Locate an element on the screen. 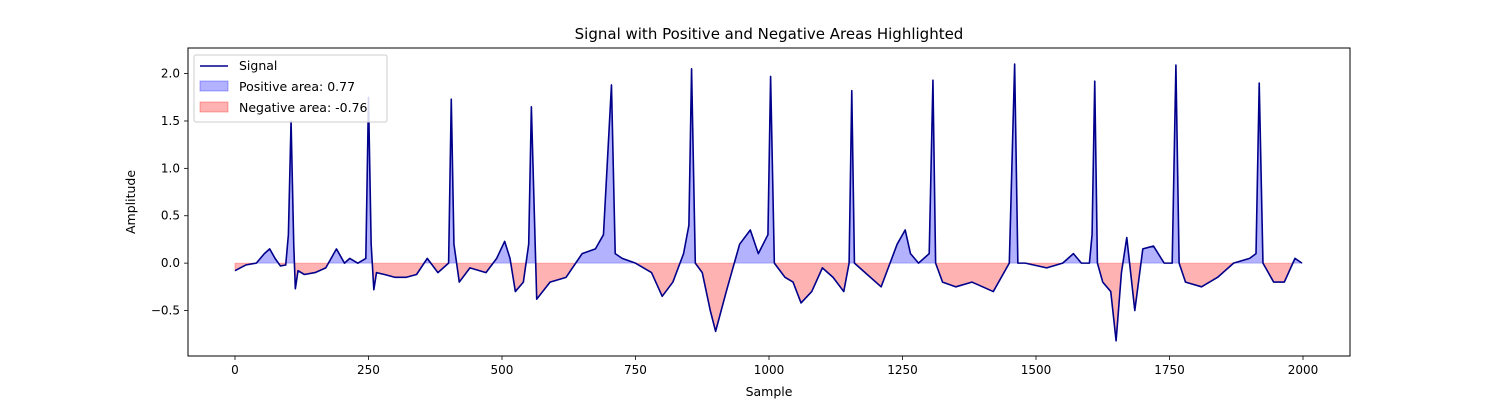 The height and width of the screenshot is (404, 1500). x-tick-label-250: 250 is located at coordinates (368, 370).